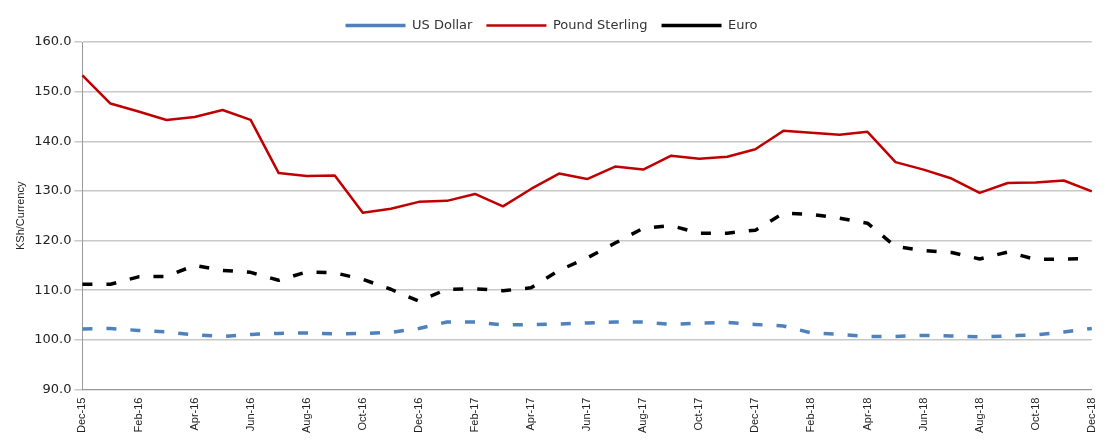 Image resolution: width=1108 pixels, height=441 pixels. What do you see at coordinates (810, 415) in the screenshot?
I see `x-tick-label: Feb-18` at bounding box center [810, 415].